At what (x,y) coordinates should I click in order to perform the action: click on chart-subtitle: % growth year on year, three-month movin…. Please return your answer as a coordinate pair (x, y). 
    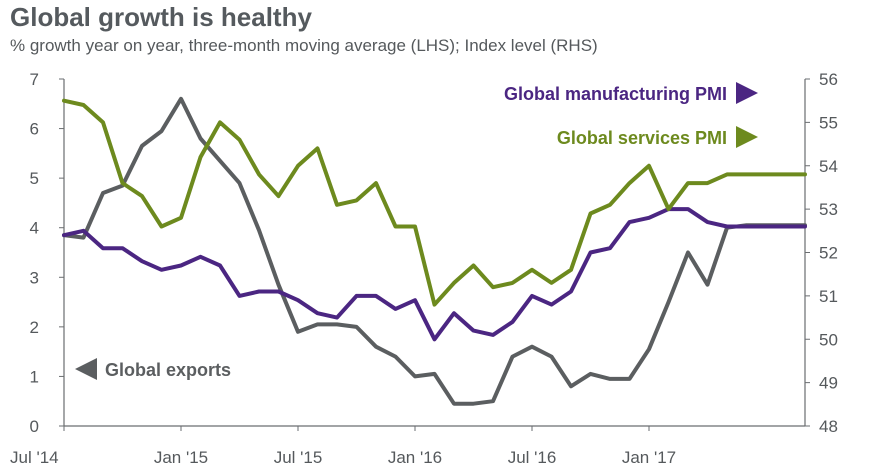
    Looking at the image, I should click on (304, 45).